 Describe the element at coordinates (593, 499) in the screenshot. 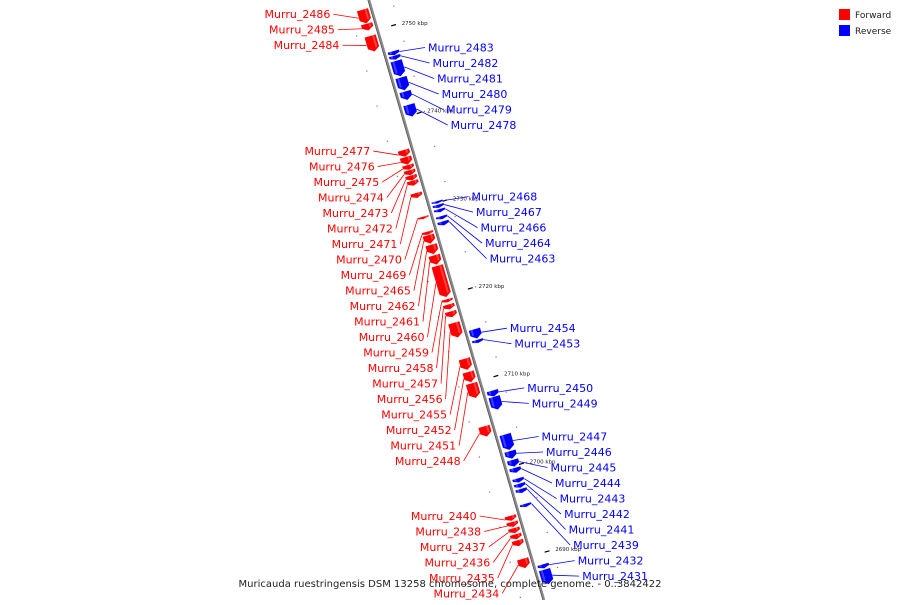

I see `gene-label: Murru_2443` at that location.